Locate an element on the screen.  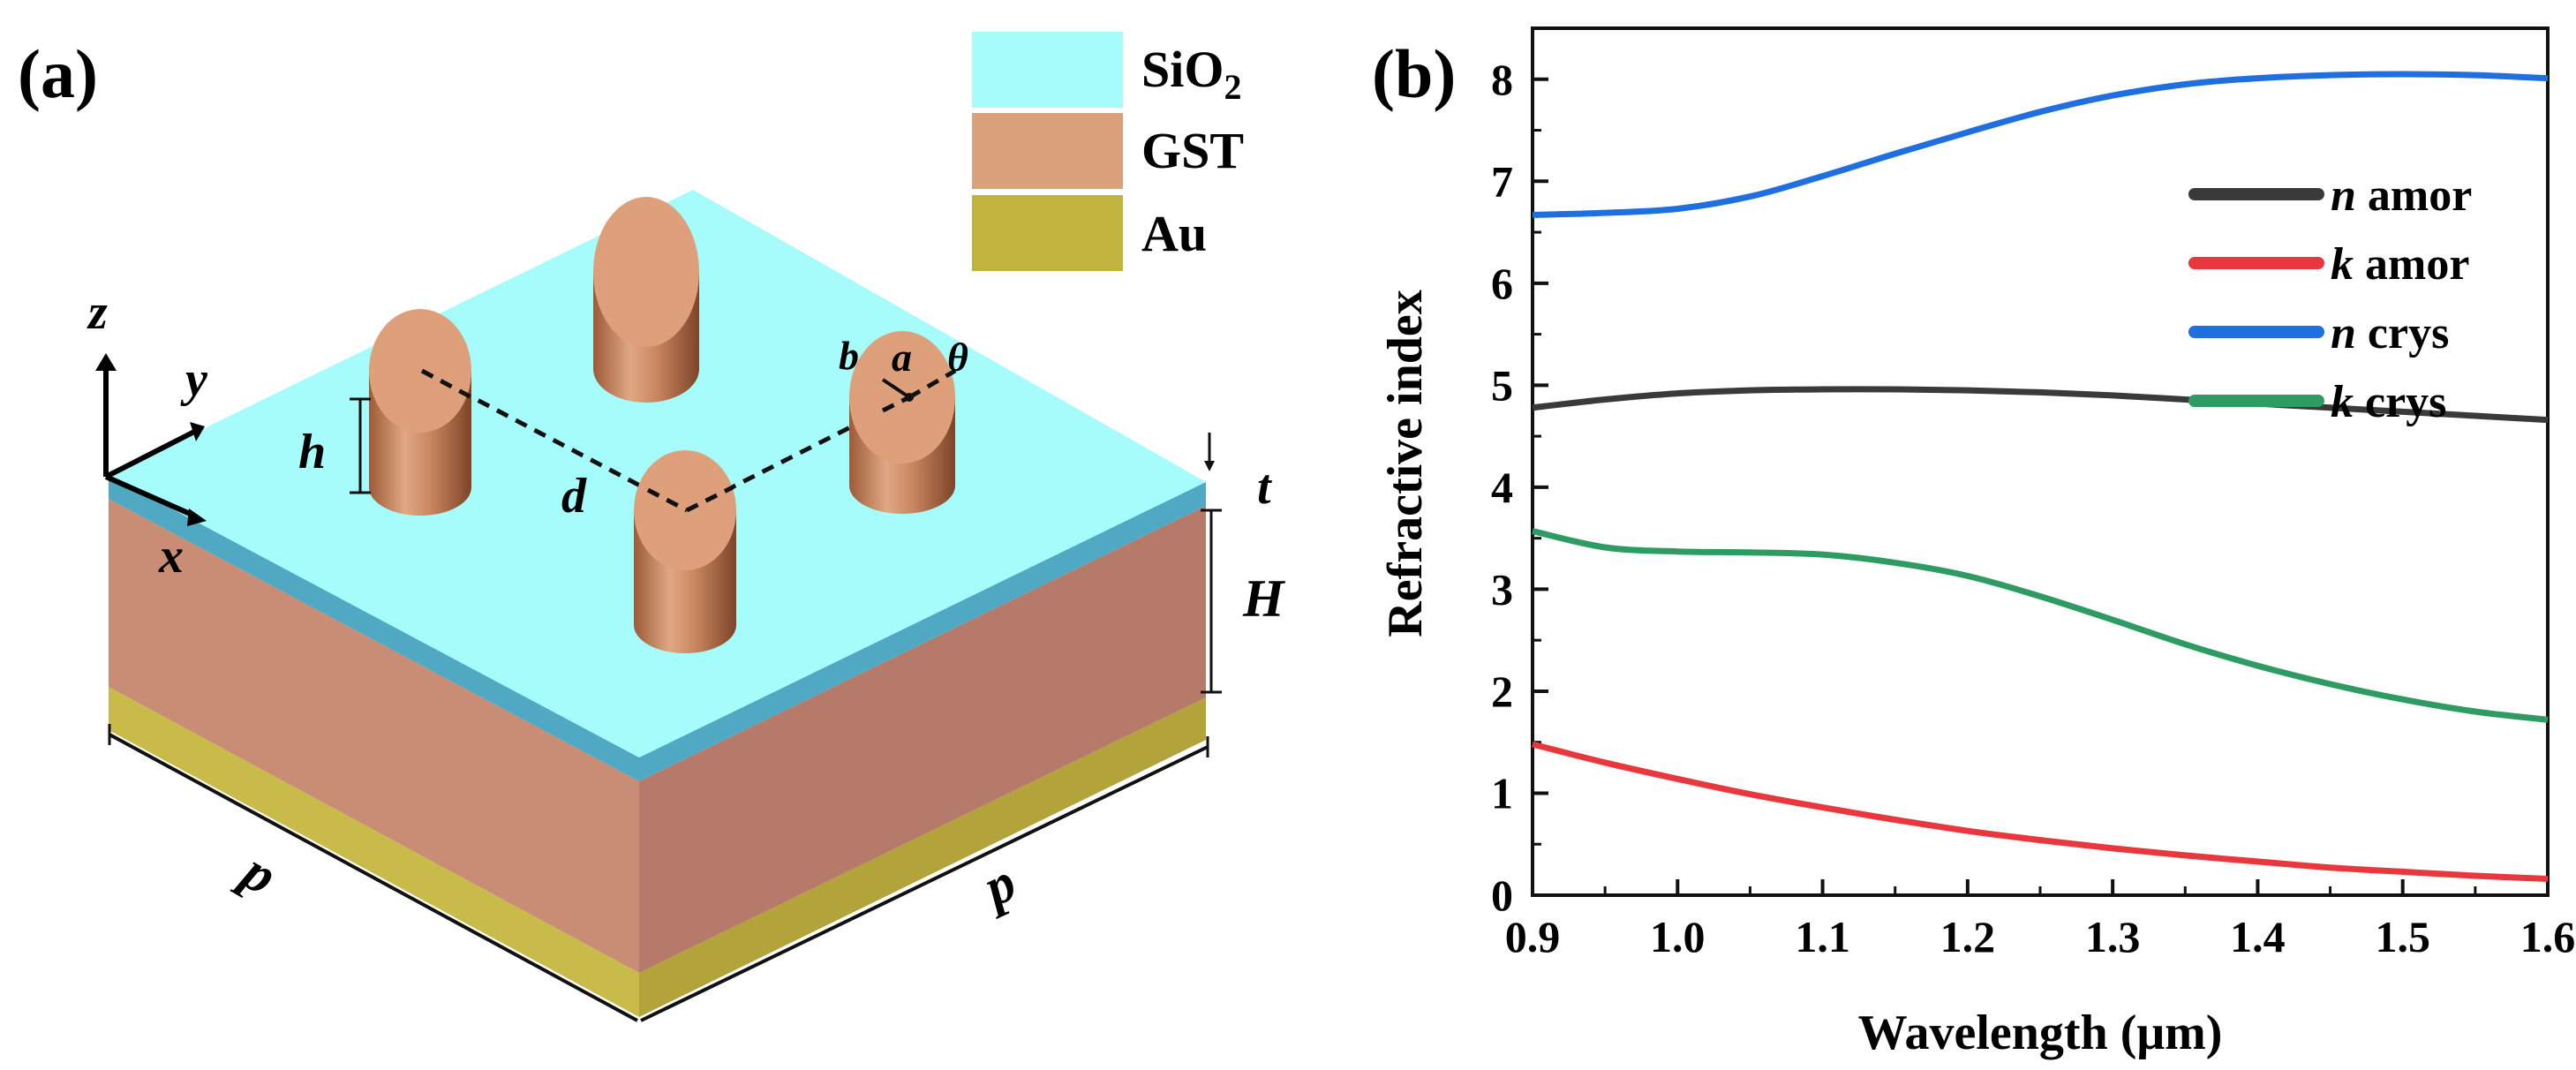
series-line-k-crys is located at coordinates (2041, 625).